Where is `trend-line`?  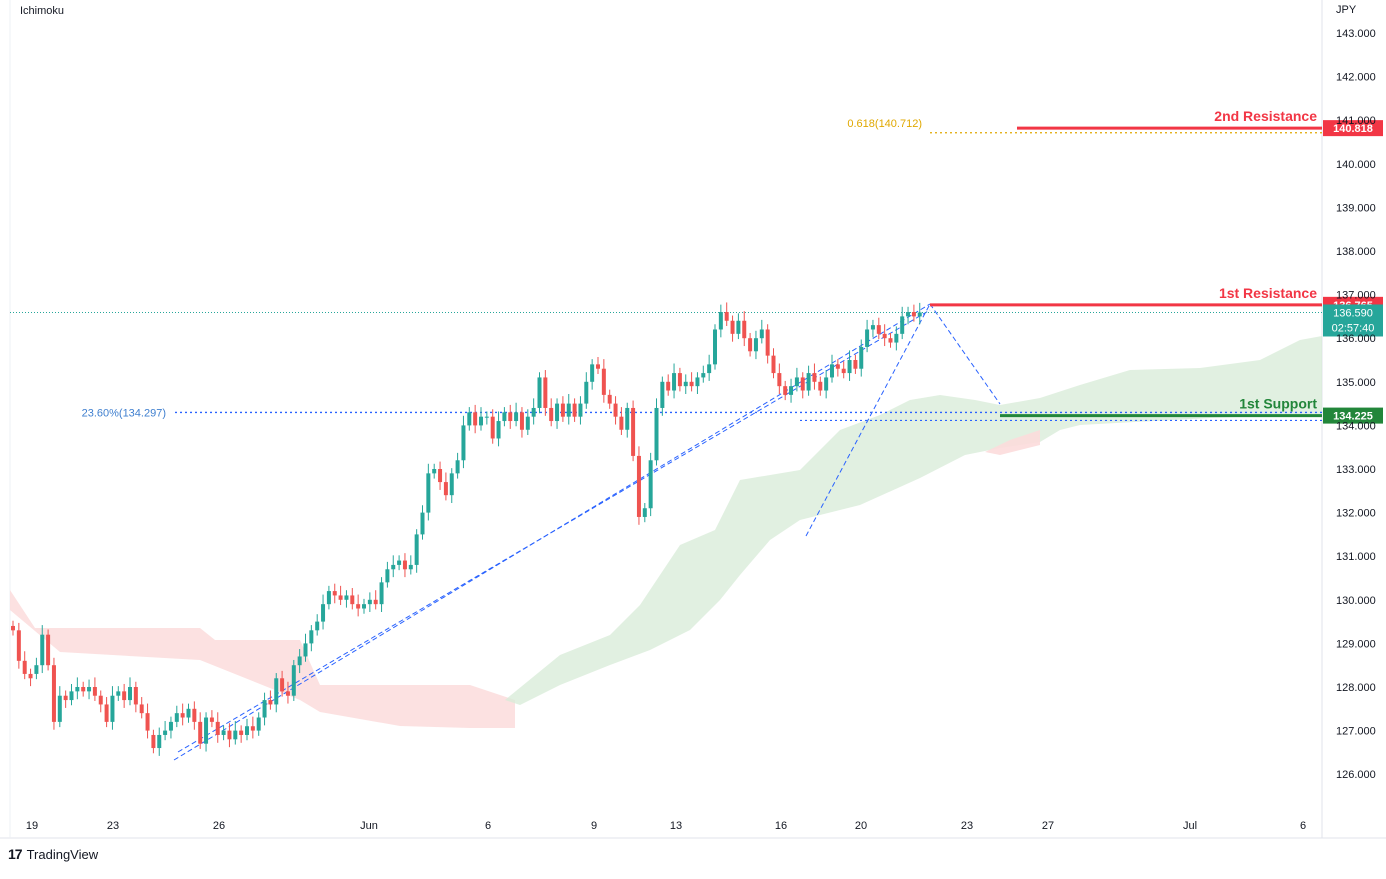 trend-line is located at coordinates (965, 354).